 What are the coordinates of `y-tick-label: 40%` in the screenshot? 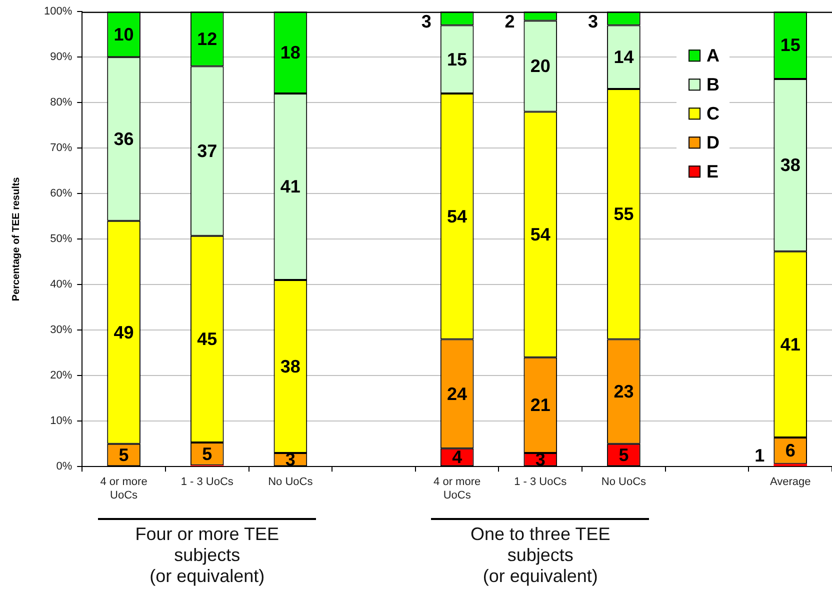 It's located at (61, 284).